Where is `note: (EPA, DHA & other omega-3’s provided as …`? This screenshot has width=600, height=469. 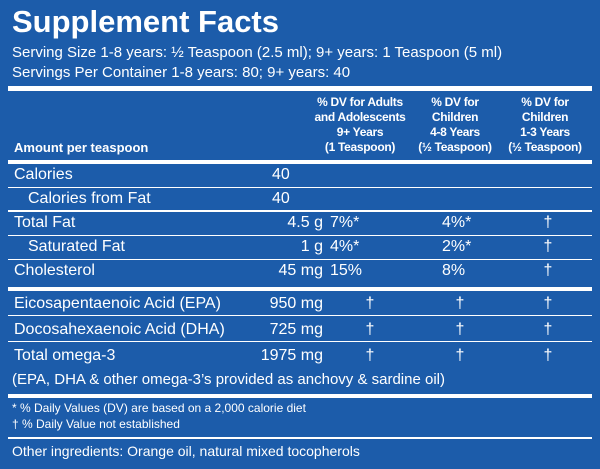
note: (EPA, DHA & other omega-3’s provided as … is located at coordinates (228, 379).